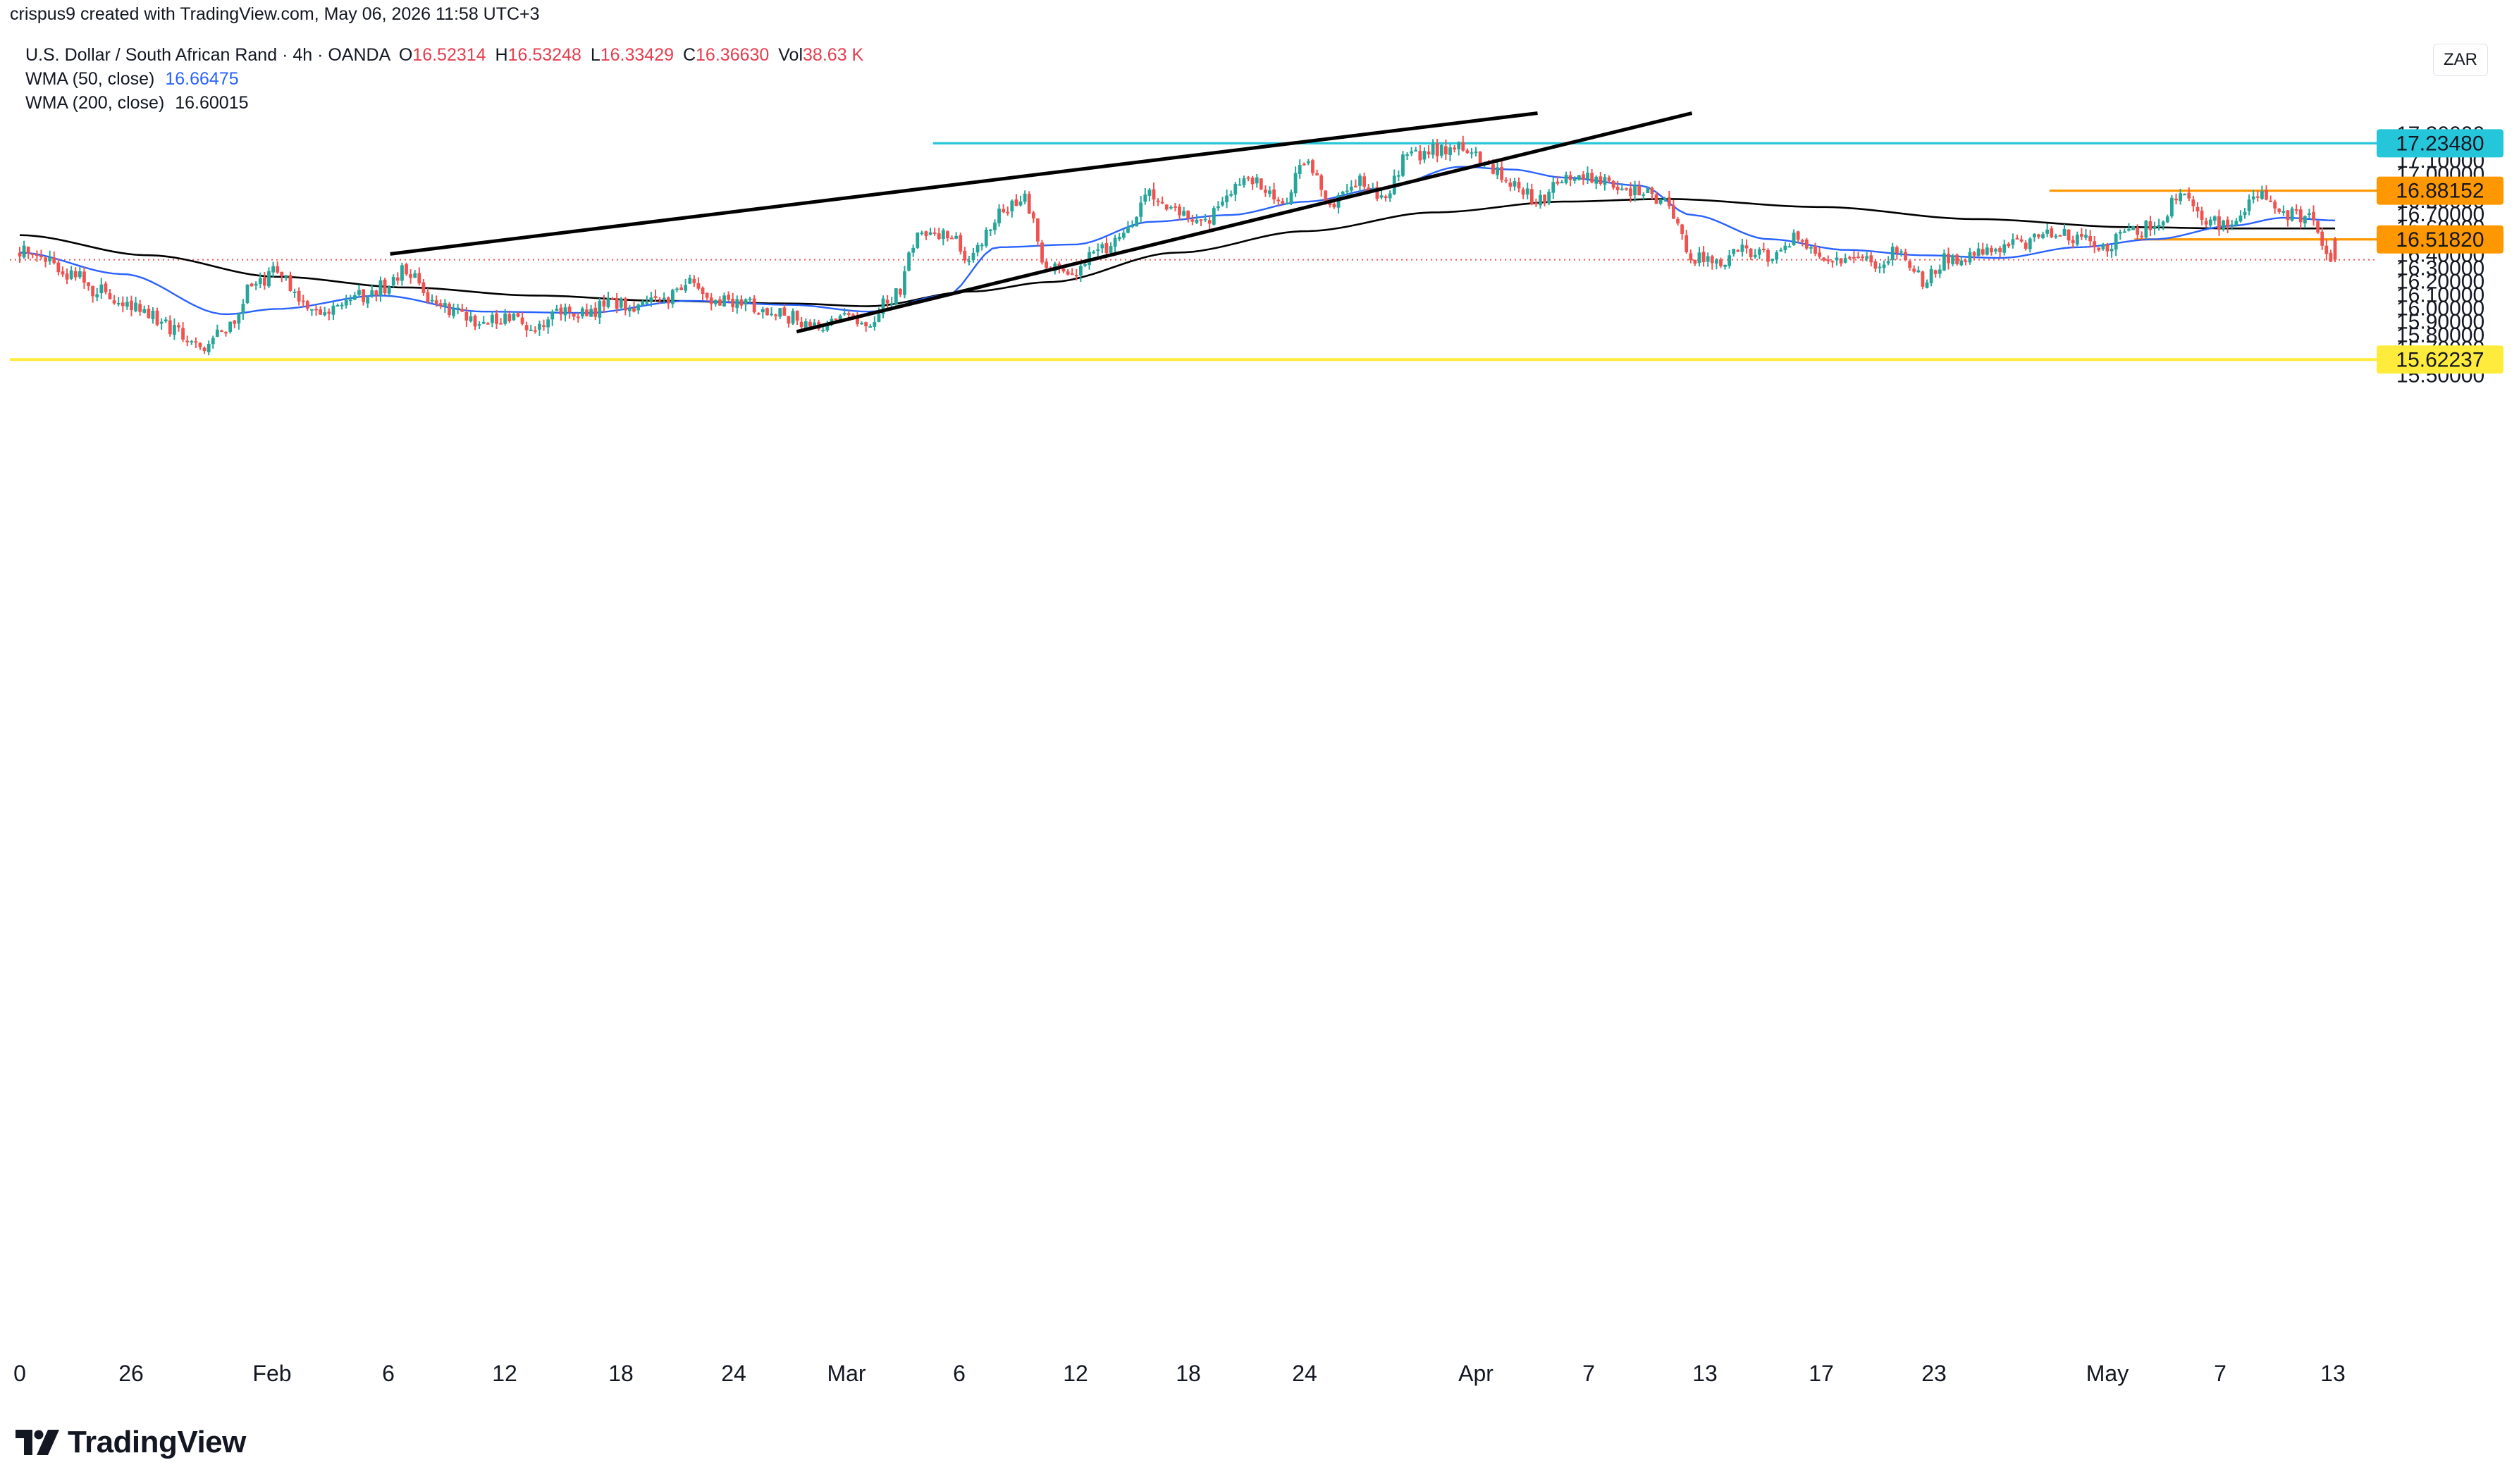 The width and height of the screenshot is (2519, 1484). Describe the element at coordinates (271, 1373) in the screenshot. I see `x-tick-label: Feb` at that location.